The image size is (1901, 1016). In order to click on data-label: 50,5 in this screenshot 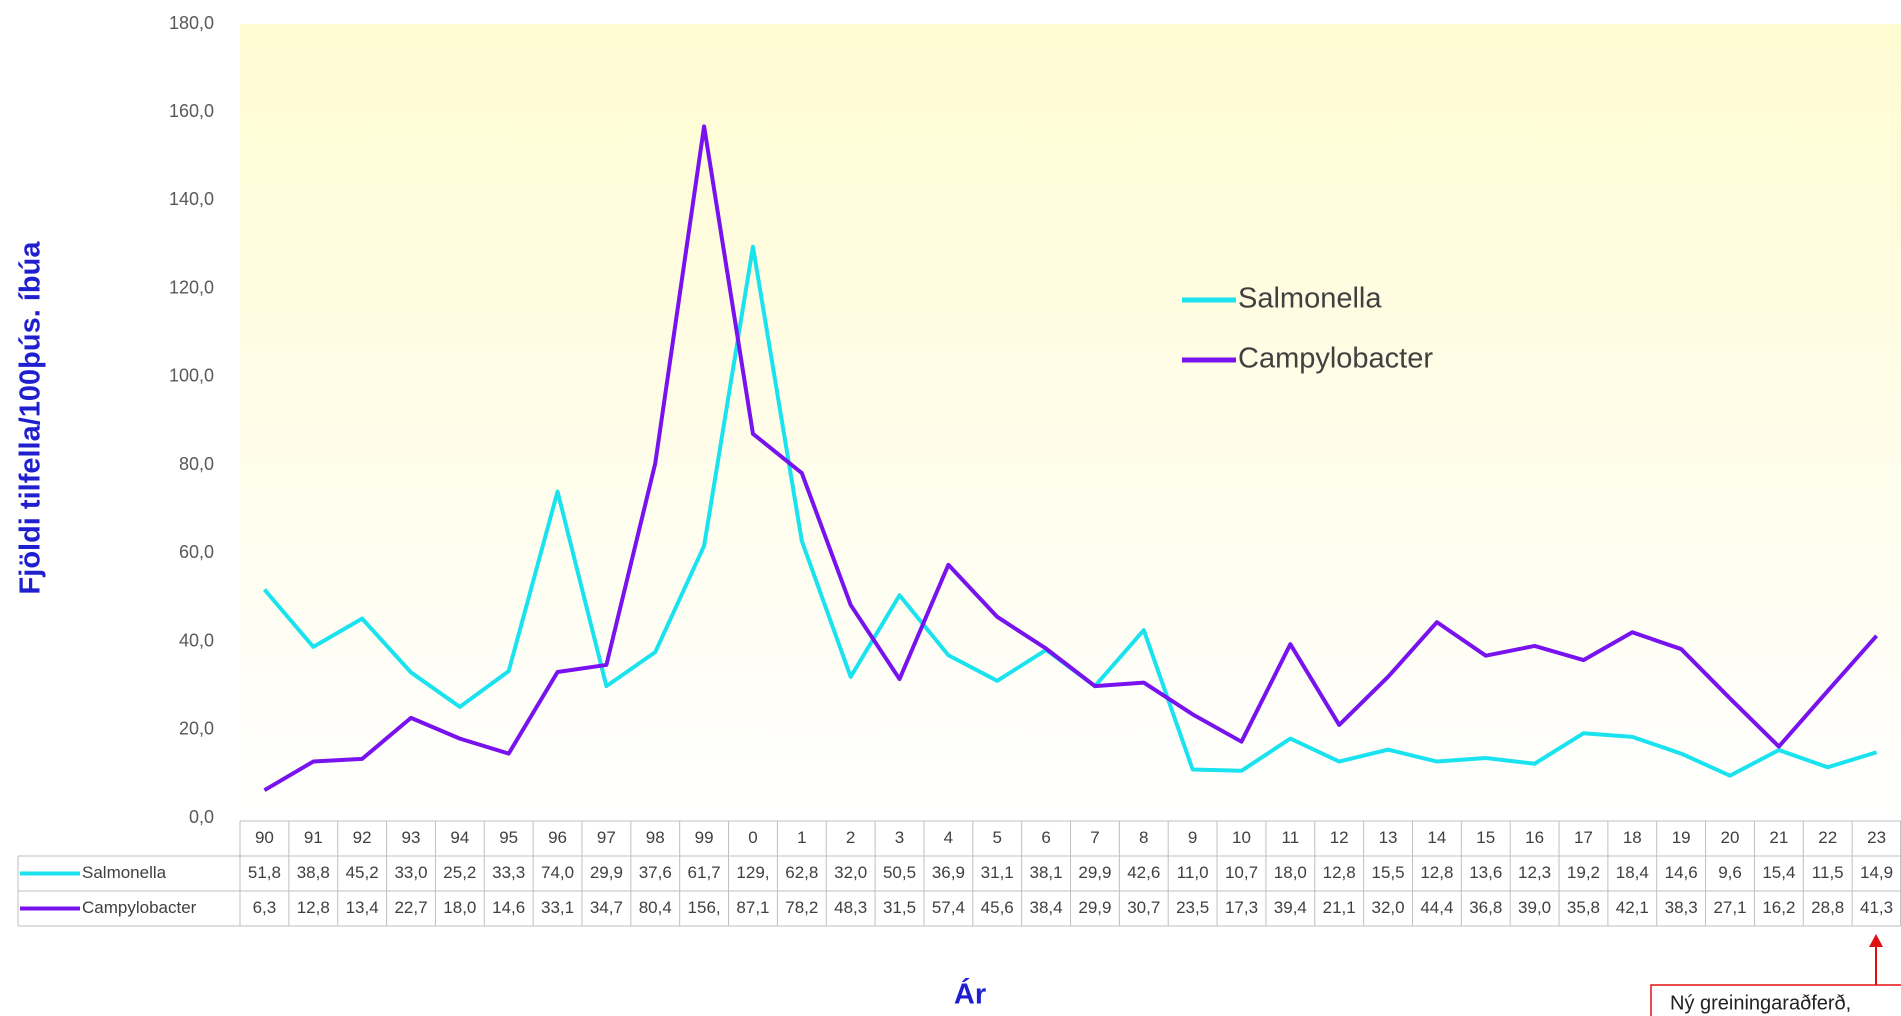, I will do `click(899, 872)`.